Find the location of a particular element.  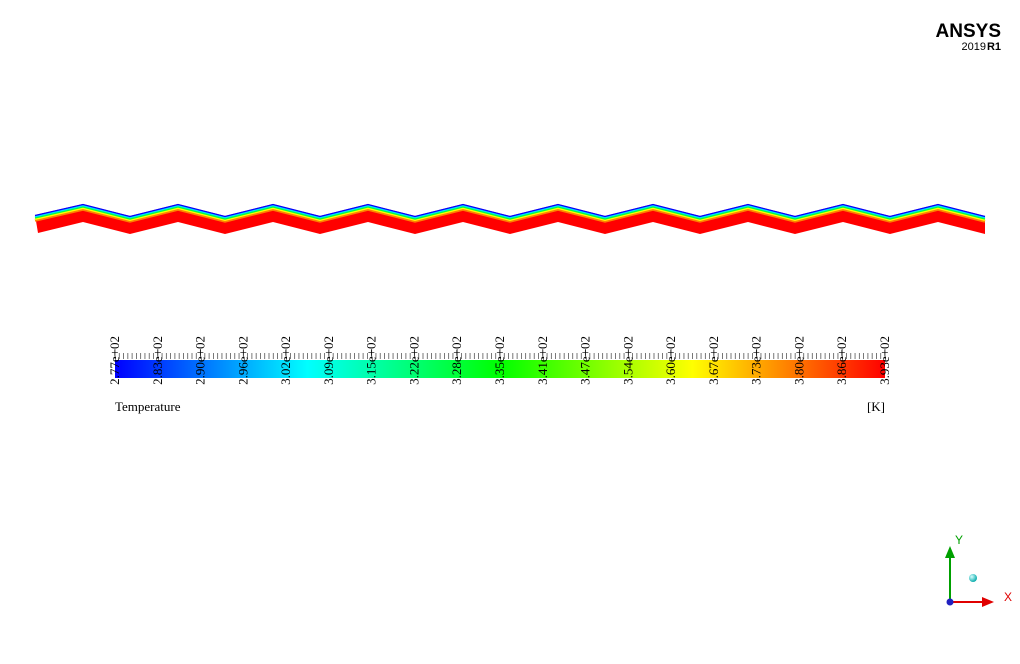

y-arrow-head is located at coordinates (950, 552).